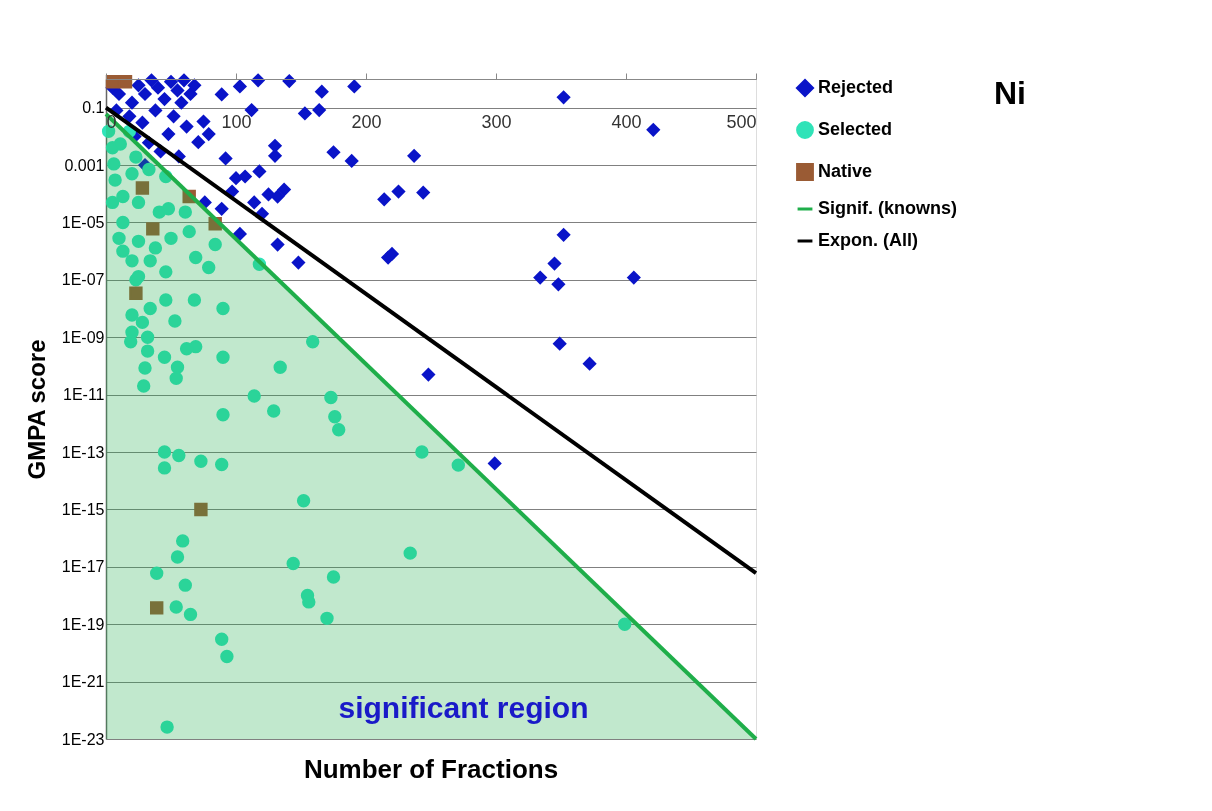 The width and height of the screenshot is (1212, 811). What do you see at coordinates (93, 108) in the screenshot?
I see `y-tick-label: 0.1` at bounding box center [93, 108].